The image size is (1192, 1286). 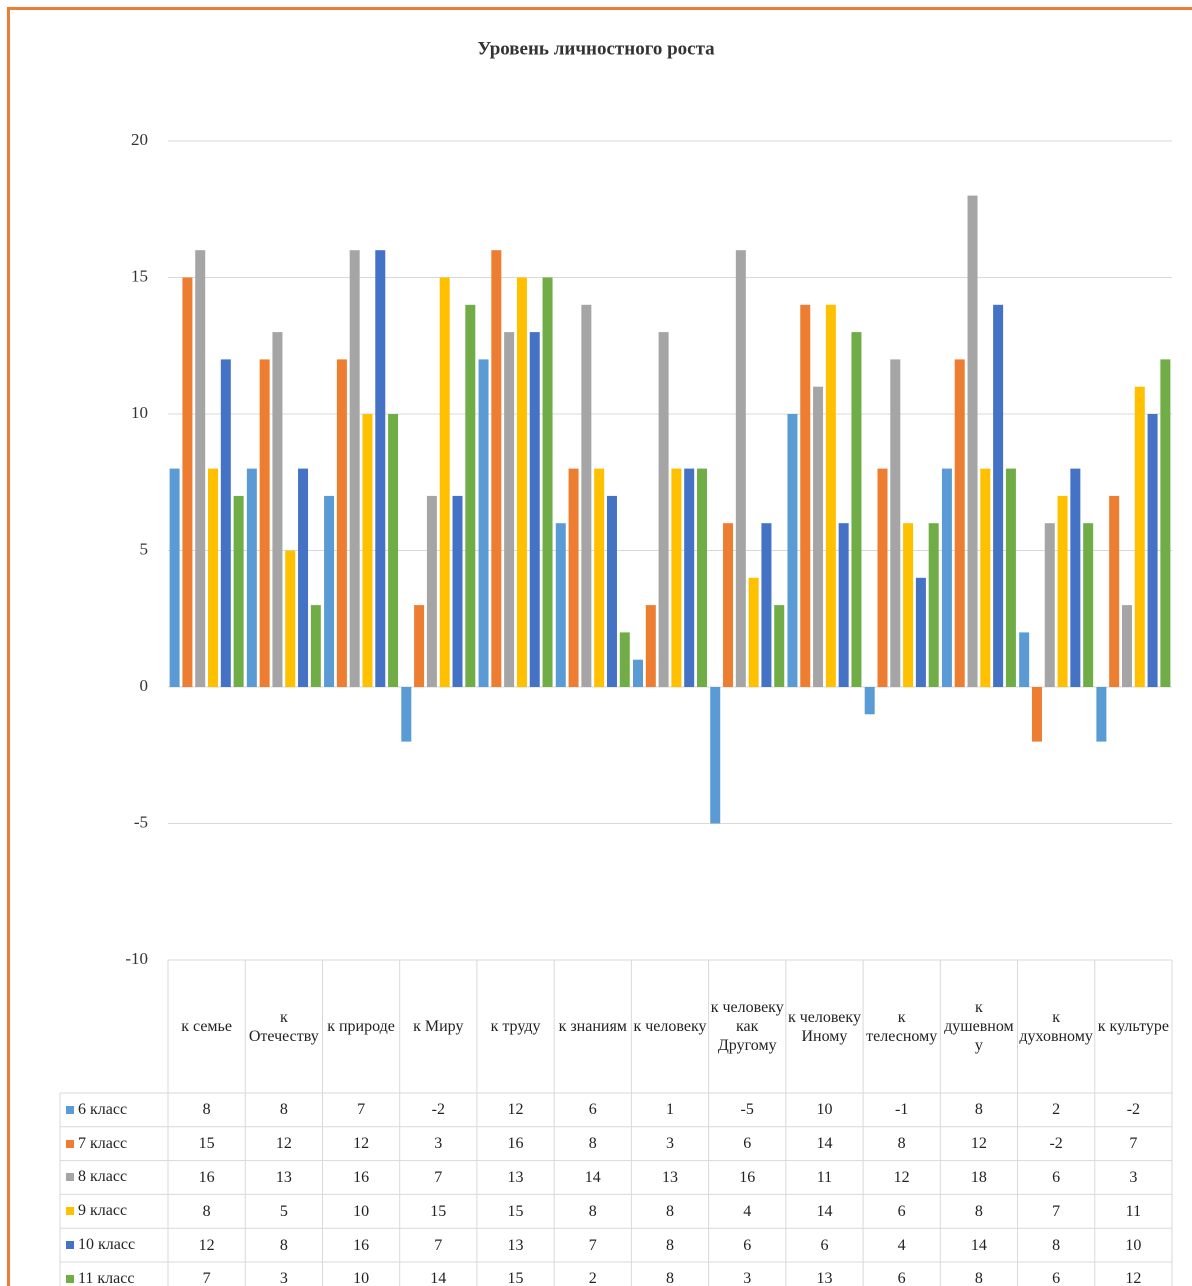 What do you see at coordinates (902, 1026) in the screenshot?
I see `x-tick-label: к телесному` at bounding box center [902, 1026].